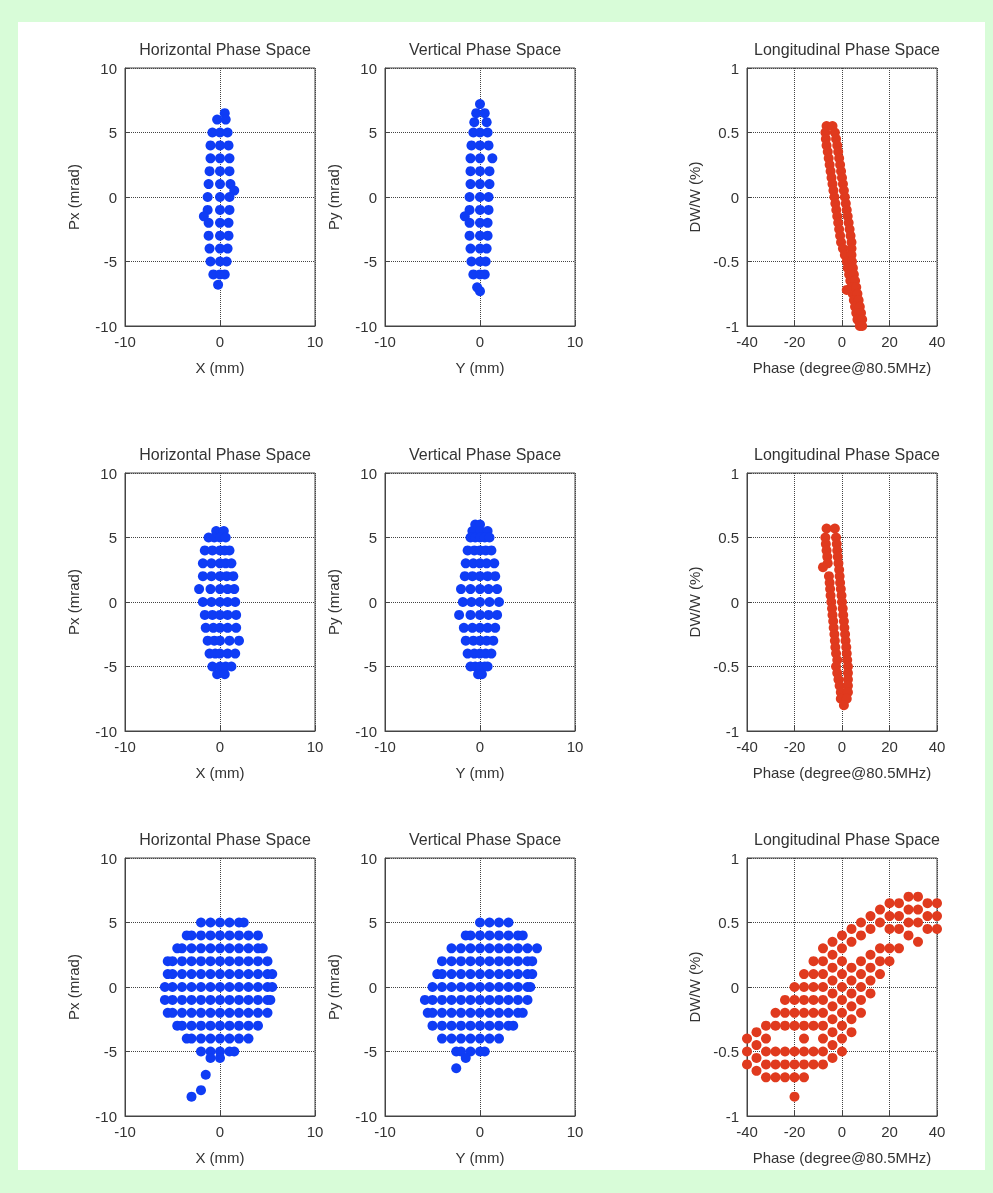 The image size is (993, 1193). What do you see at coordinates (695, 602) in the screenshot?
I see `y-axis-title: DW/W (%)` at bounding box center [695, 602].